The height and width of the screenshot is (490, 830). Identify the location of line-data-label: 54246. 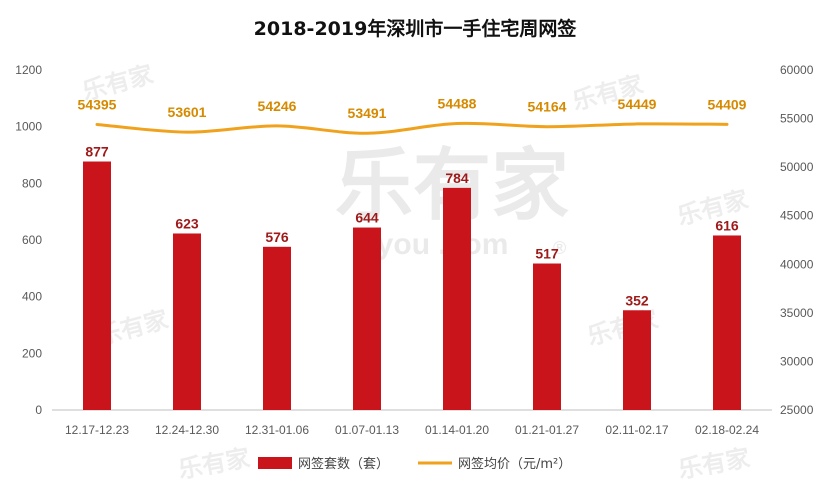
(277, 106).